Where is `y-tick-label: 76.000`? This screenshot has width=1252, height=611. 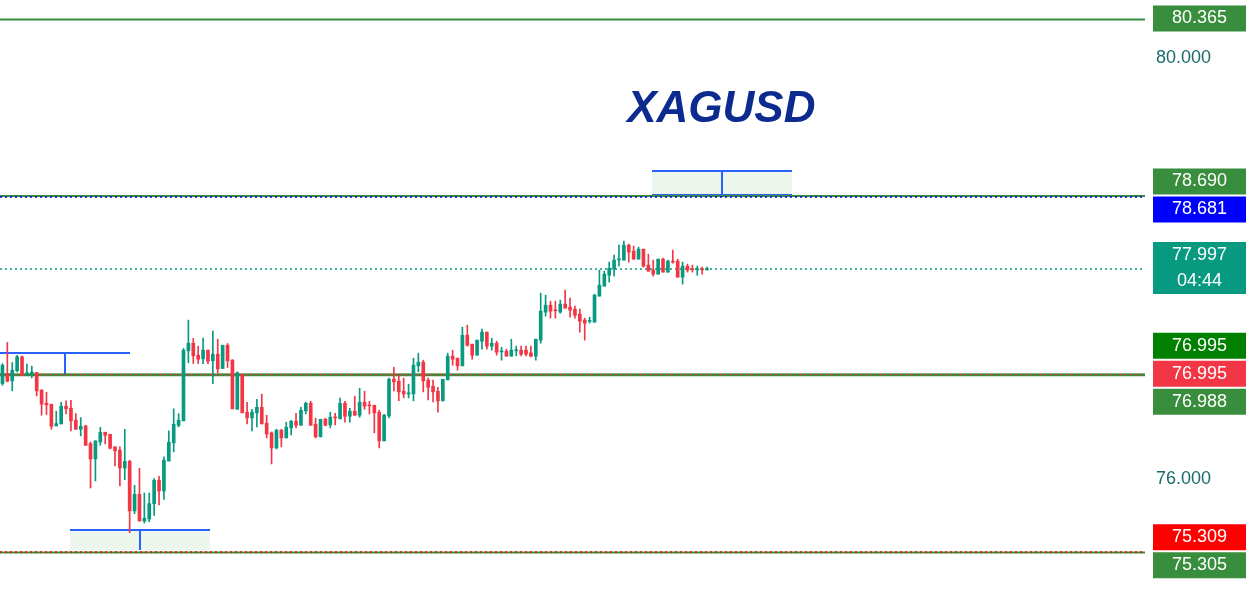
y-tick-label: 76.000 is located at coordinates (1184, 478).